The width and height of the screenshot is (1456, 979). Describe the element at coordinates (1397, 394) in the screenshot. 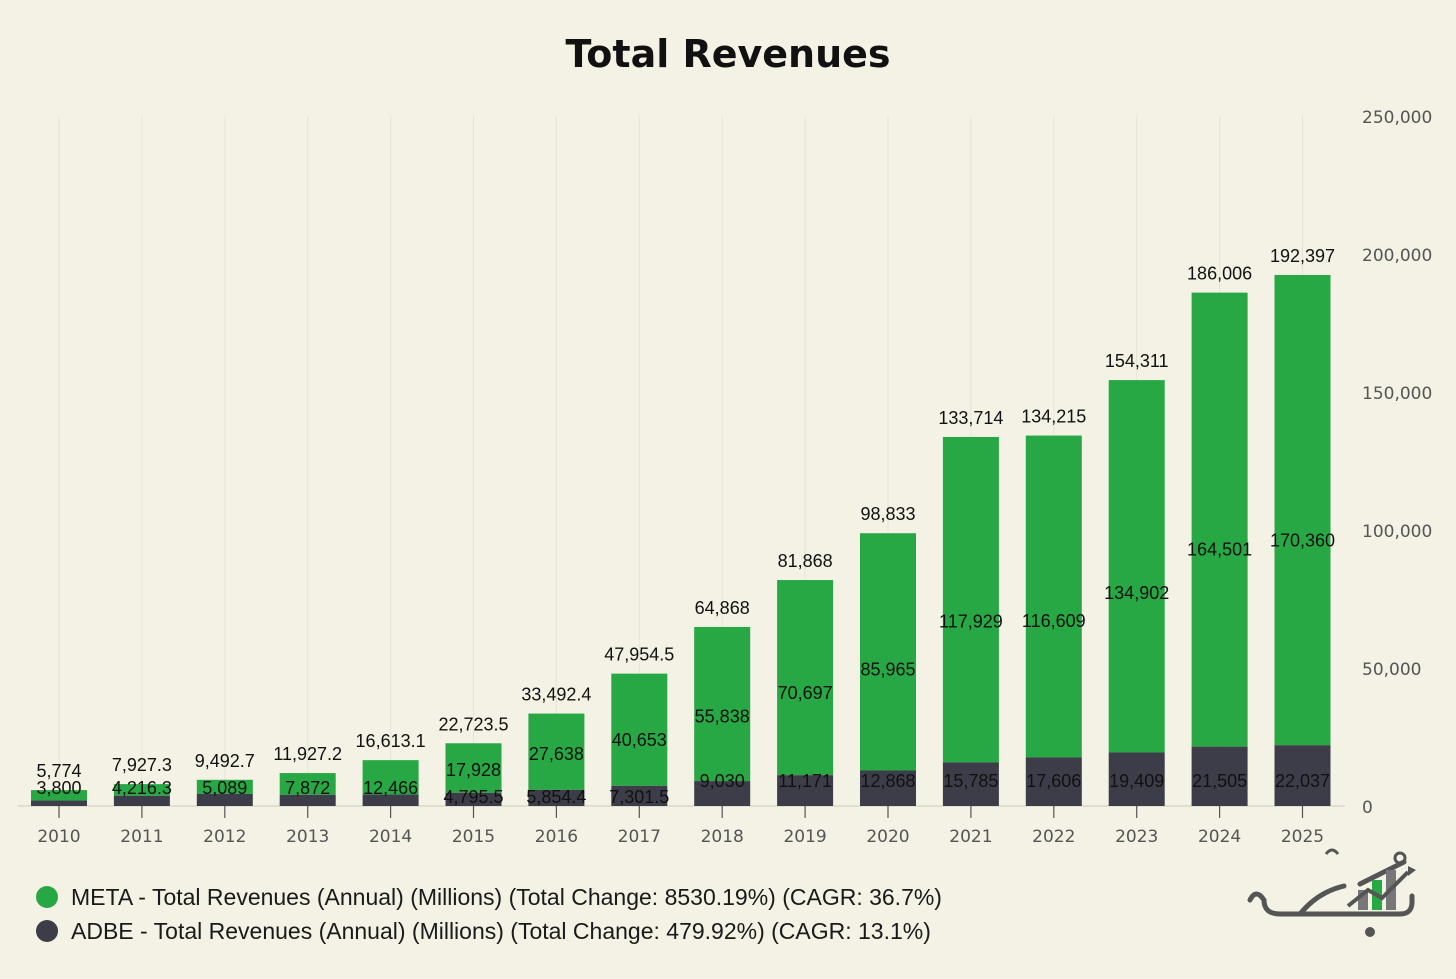

I see `y-tick-label: 150,000` at that location.